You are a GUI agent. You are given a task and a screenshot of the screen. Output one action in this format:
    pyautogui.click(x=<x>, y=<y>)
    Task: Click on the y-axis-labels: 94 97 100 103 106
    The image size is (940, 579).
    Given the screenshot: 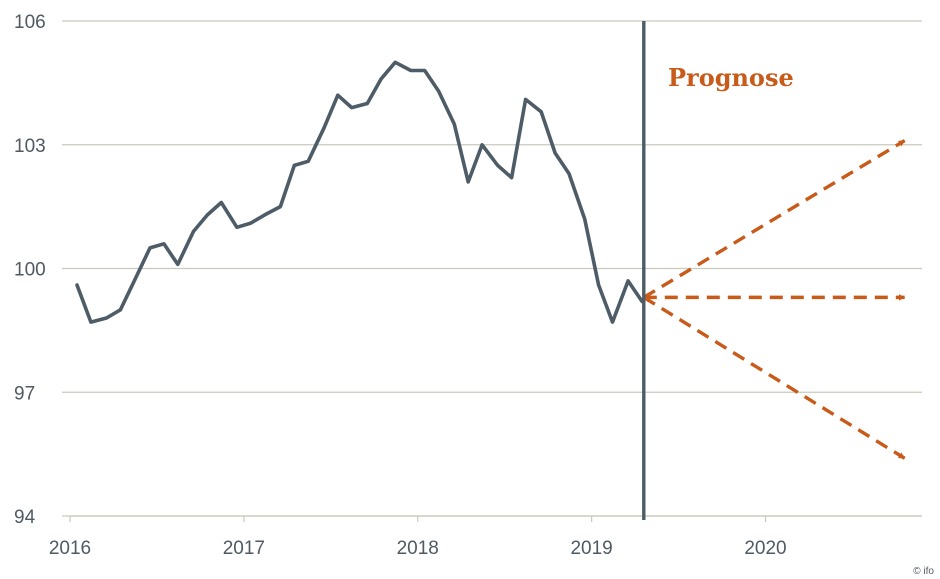 What is the action you would take?
    pyautogui.click(x=30, y=270)
    